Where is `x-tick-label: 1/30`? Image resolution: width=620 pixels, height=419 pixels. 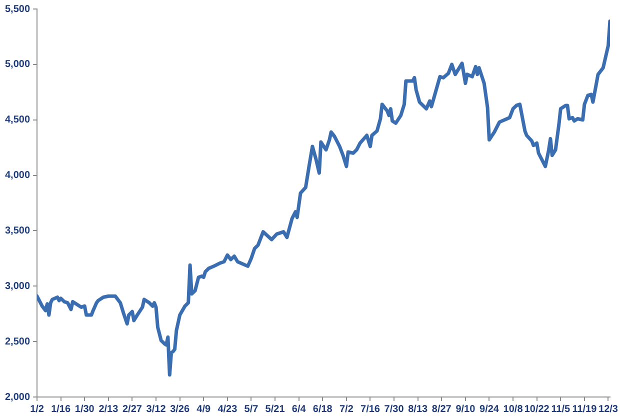
x-tick-label: 1/30 is located at coordinates (84, 409).